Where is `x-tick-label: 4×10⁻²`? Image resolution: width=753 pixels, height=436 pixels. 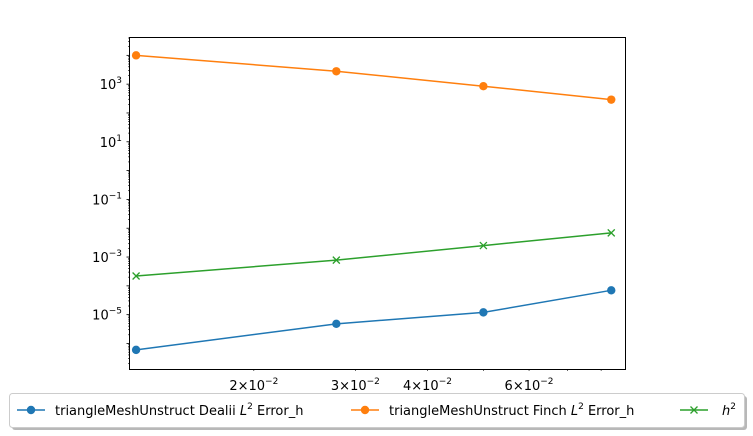
x-tick-label: 4×10⁻² is located at coordinates (427, 385).